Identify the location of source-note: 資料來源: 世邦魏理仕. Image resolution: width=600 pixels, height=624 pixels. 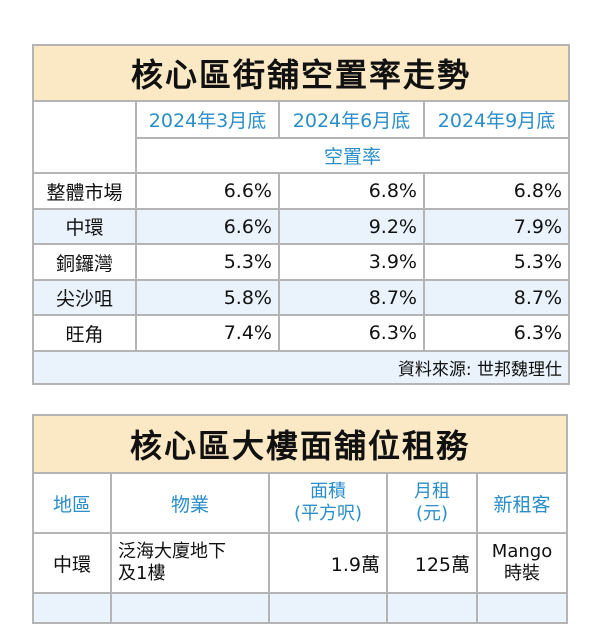
(301, 367).